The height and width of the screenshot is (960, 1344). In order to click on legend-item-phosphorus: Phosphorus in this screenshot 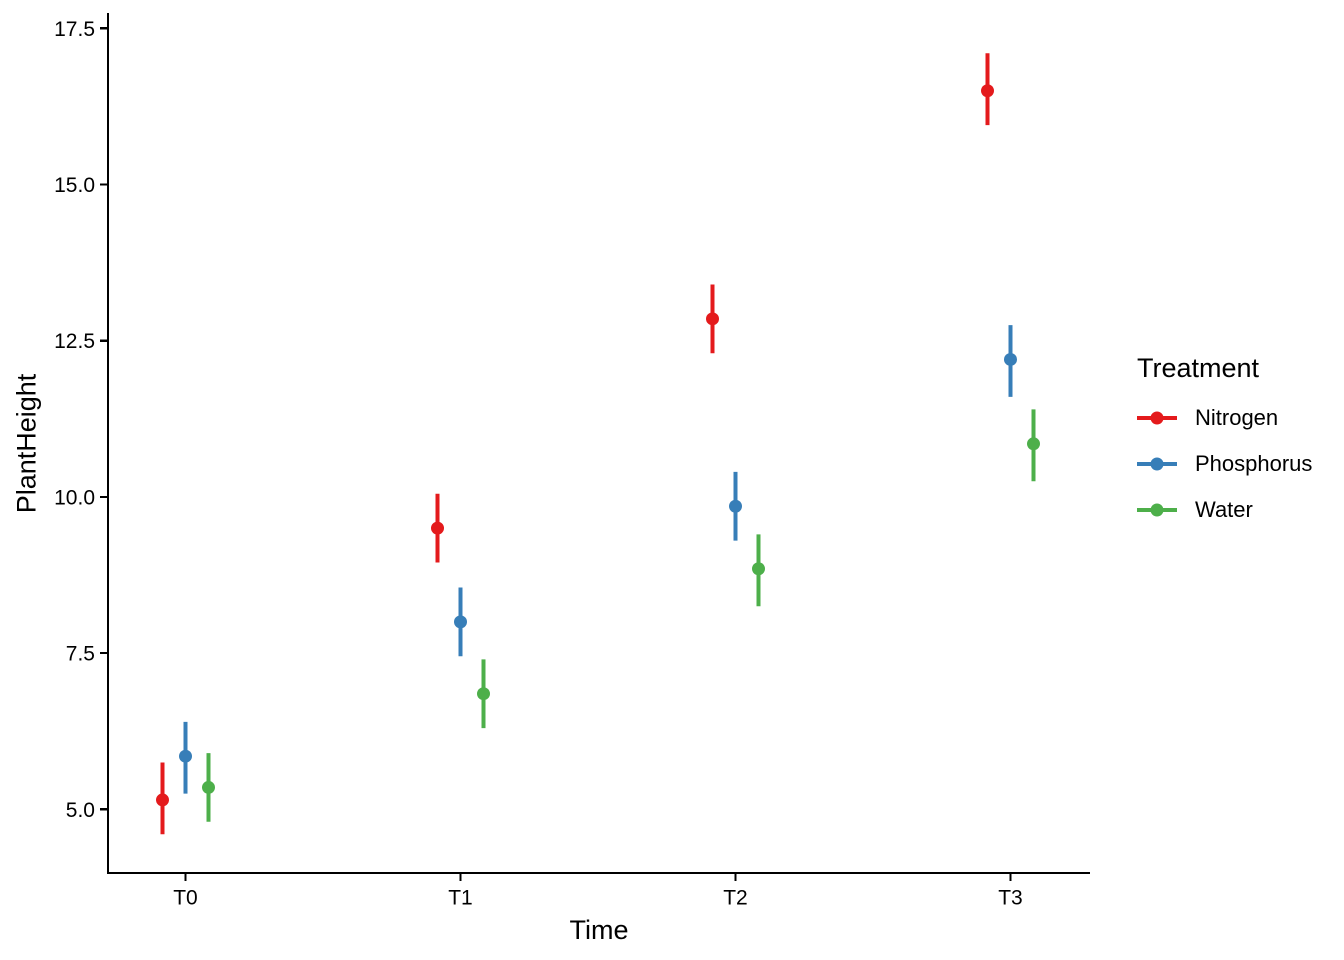, I will do `click(1224, 464)`.